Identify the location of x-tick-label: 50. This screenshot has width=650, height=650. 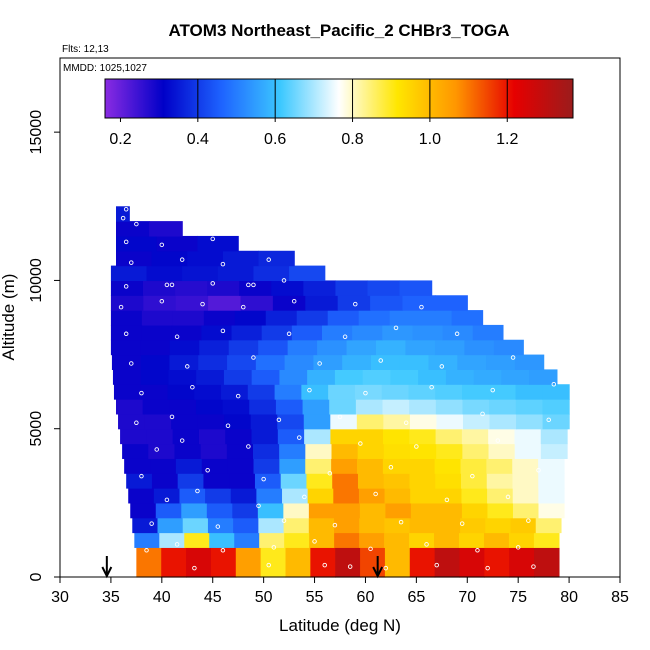
(264, 597).